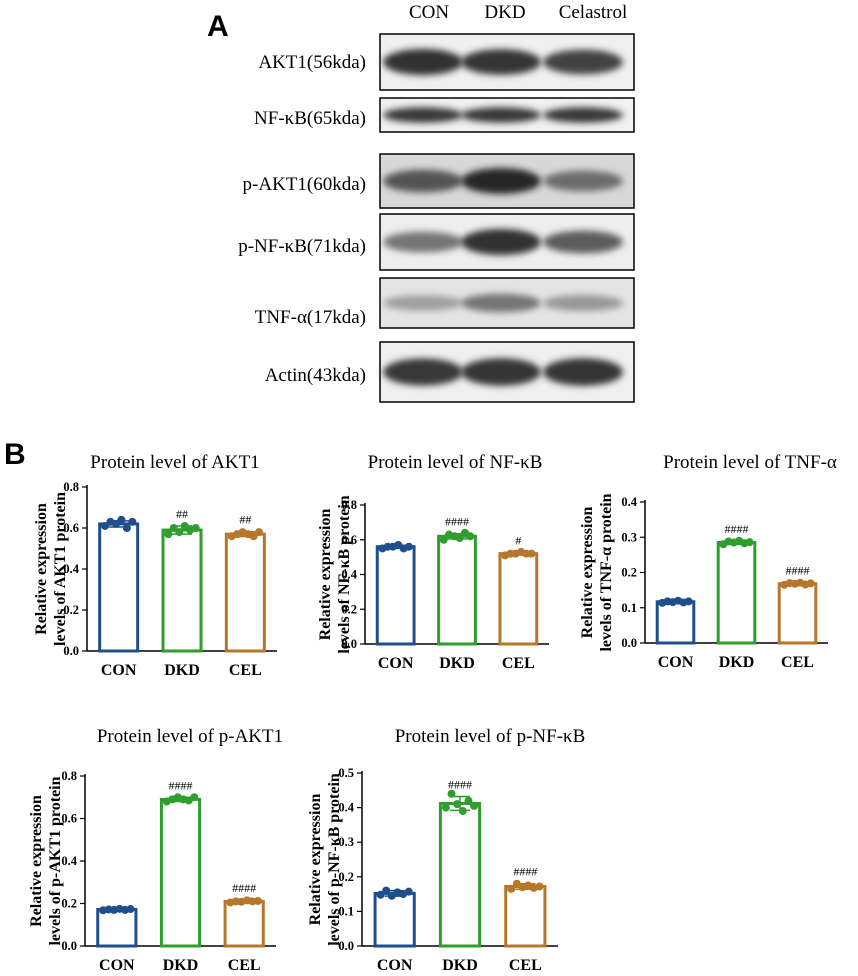 The height and width of the screenshot is (976, 858). Describe the element at coordinates (174, 462) in the screenshot. I see `chart-title: Protein level of AKT1` at that location.